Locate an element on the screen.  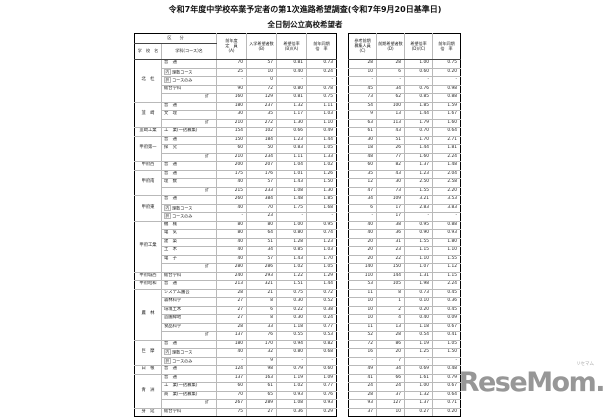
value-cell: 0.80 is located at coordinates (291, 89).